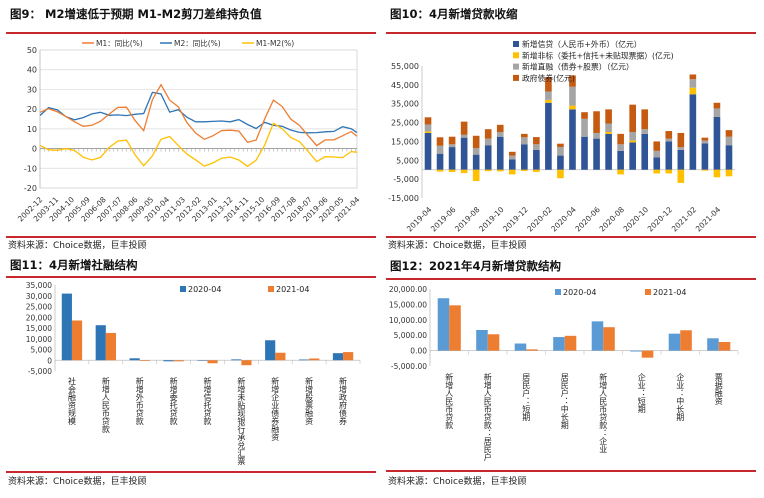  I want to click on figure-title: 图9： M2增速低于预期 M1-M2剪刀差维持负值, so click(136, 14).